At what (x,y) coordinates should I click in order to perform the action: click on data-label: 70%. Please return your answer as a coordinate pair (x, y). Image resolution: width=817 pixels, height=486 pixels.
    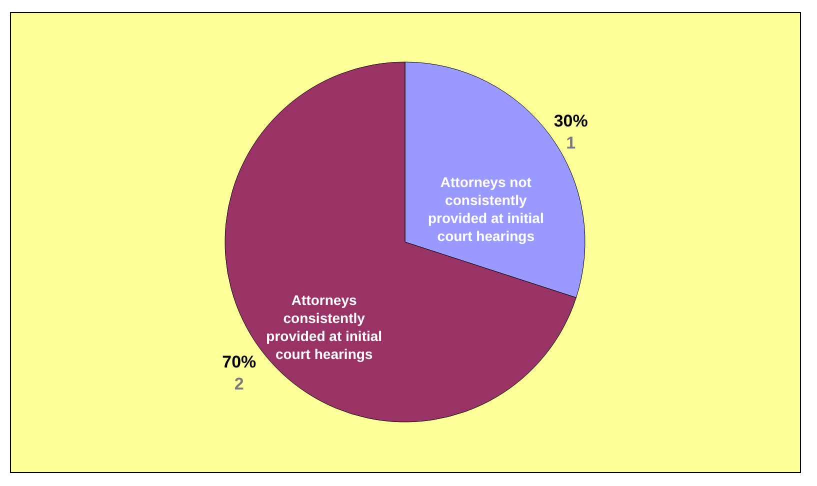
    Looking at the image, I should click on (239, 362).